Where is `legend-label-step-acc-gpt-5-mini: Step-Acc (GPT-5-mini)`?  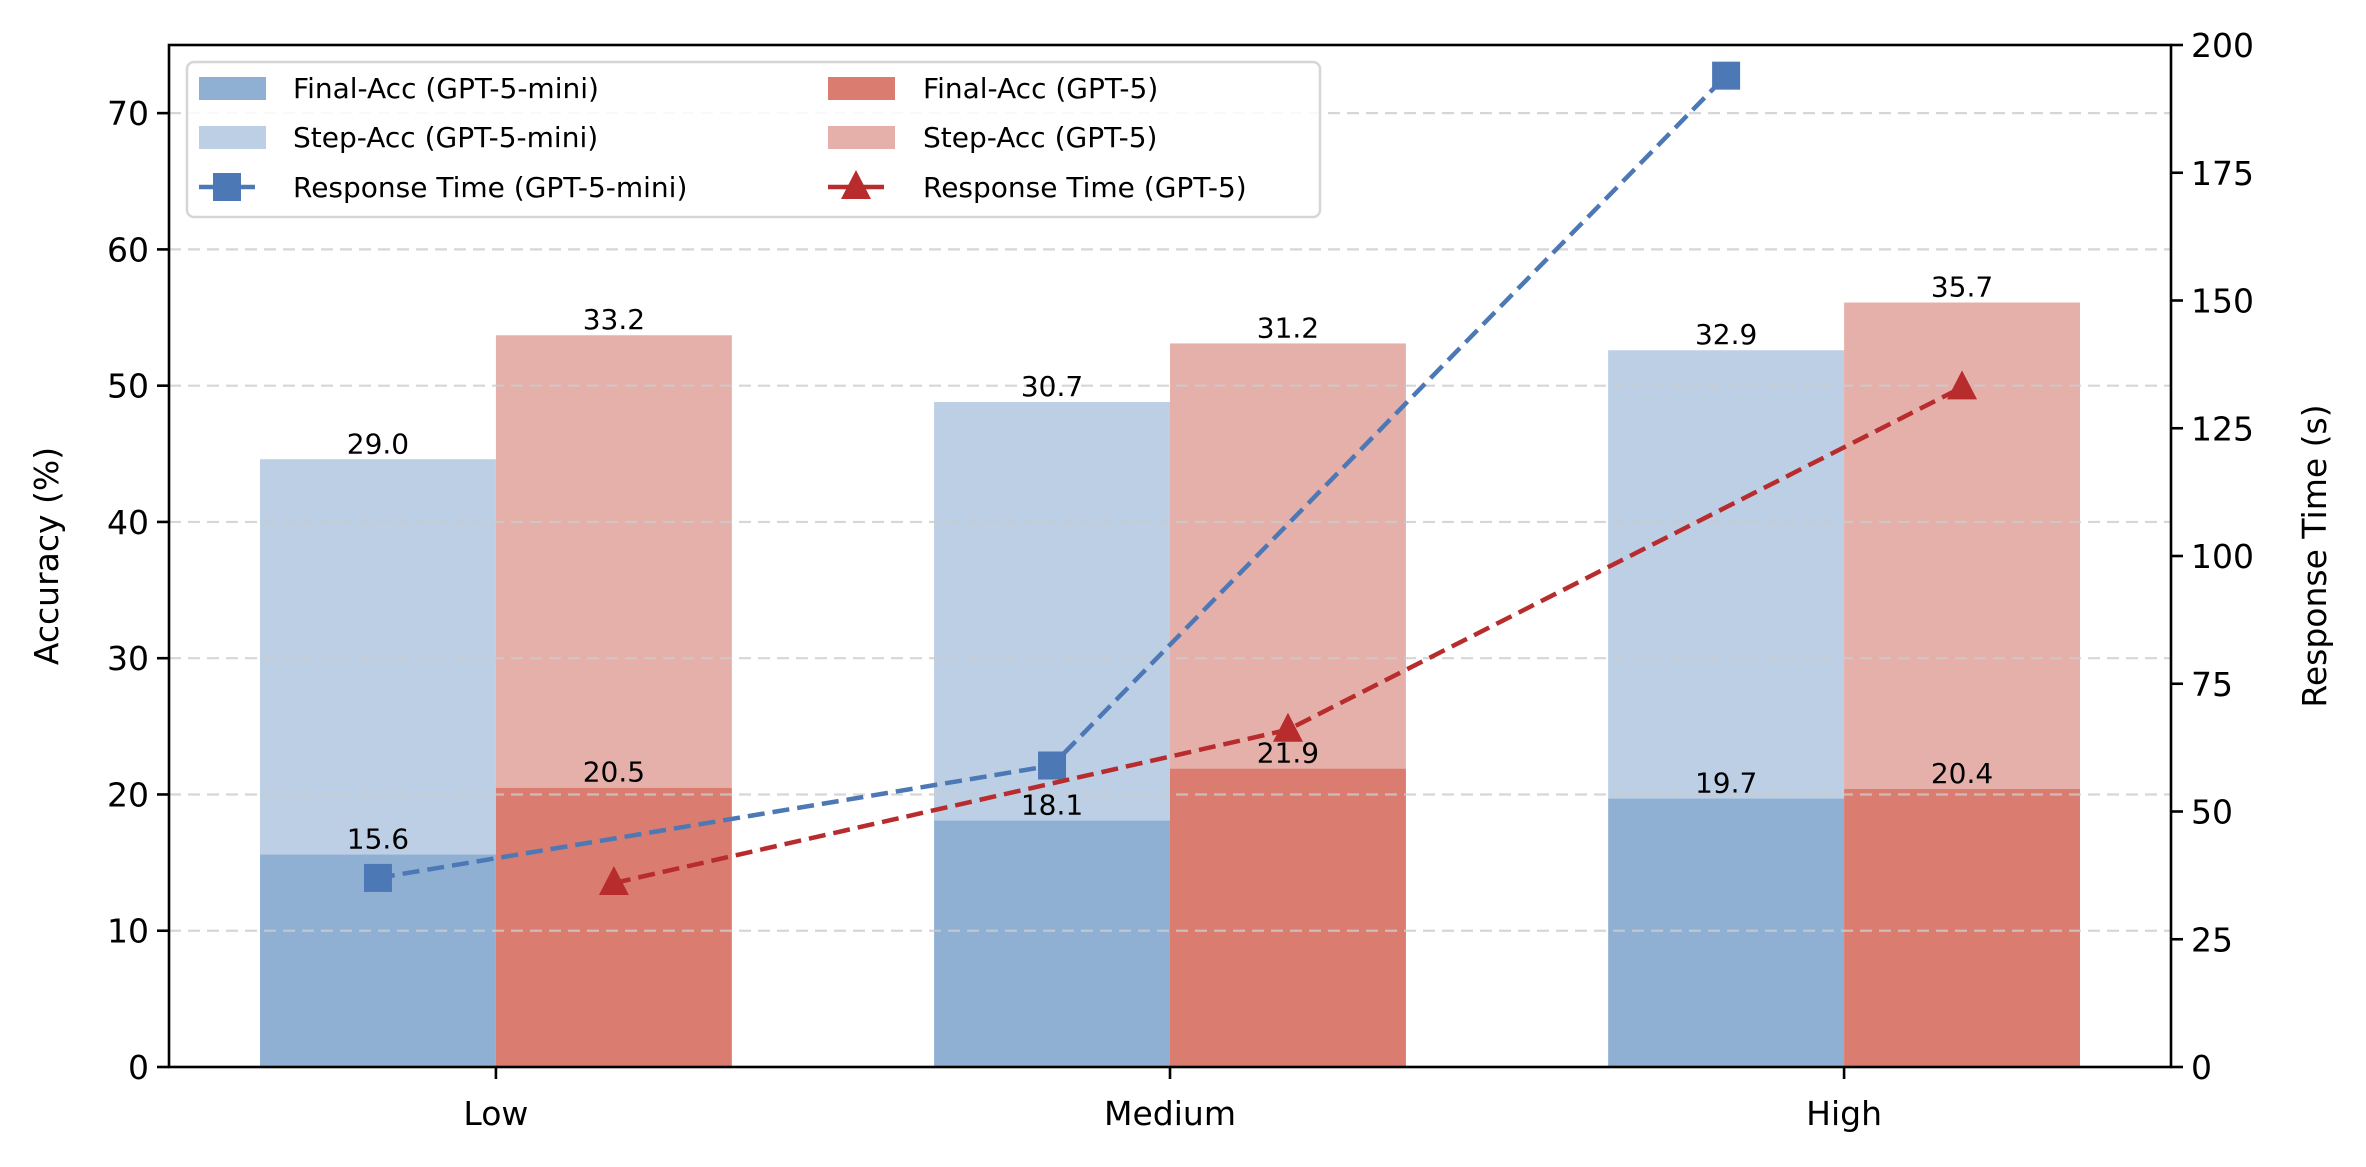 legend-label-step-acc-gpt-5-mini: Step-Acc (GPT-5-mini) is located at coordinates (445, 137).